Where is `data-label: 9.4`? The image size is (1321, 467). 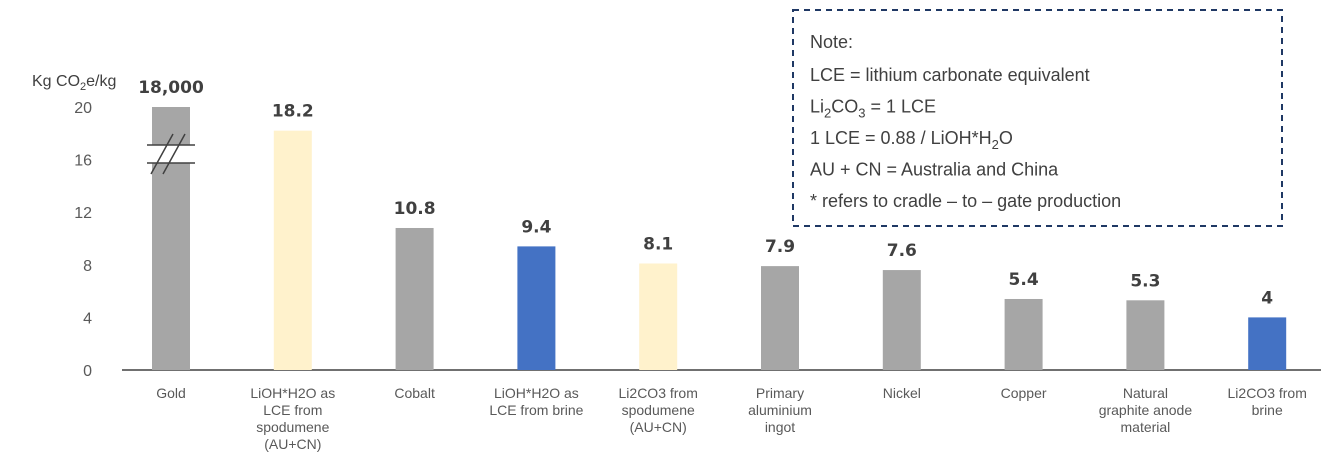 data-label: 9.4 is located at coordinates (536, 227).